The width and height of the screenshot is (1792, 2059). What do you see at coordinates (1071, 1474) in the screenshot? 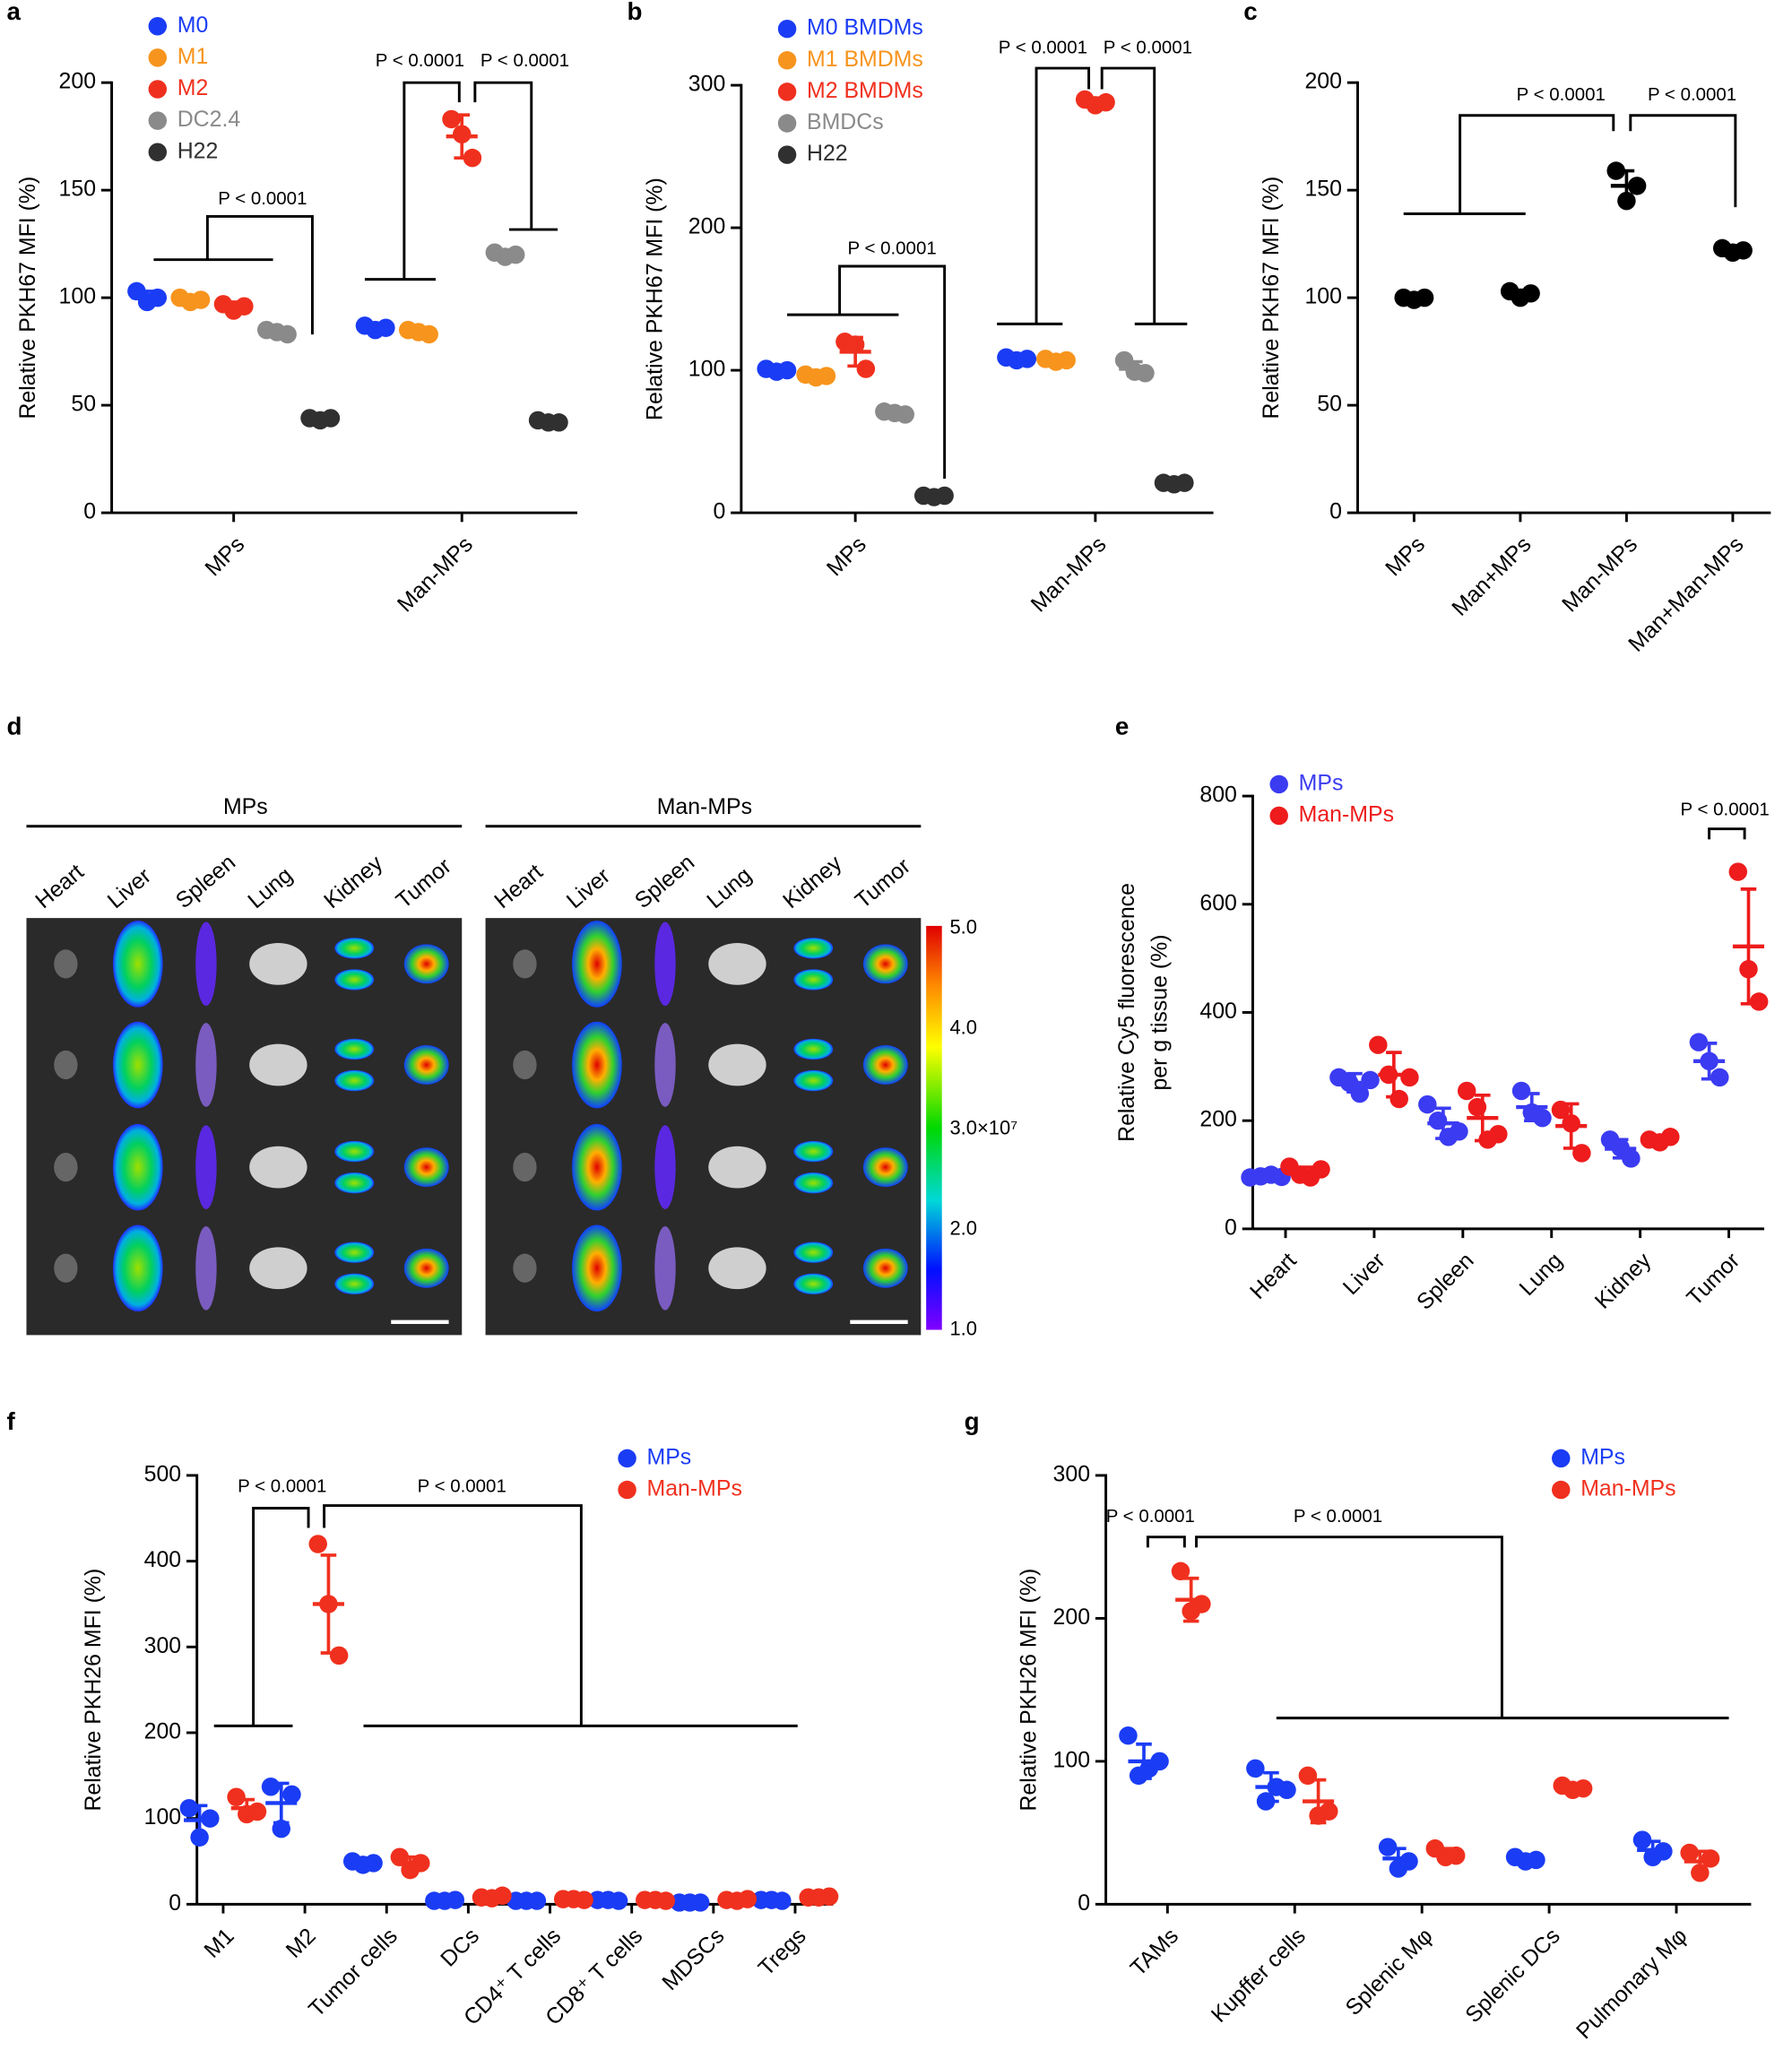
I see `y-tick-label: 300` at bounding box center [1071, 1474].